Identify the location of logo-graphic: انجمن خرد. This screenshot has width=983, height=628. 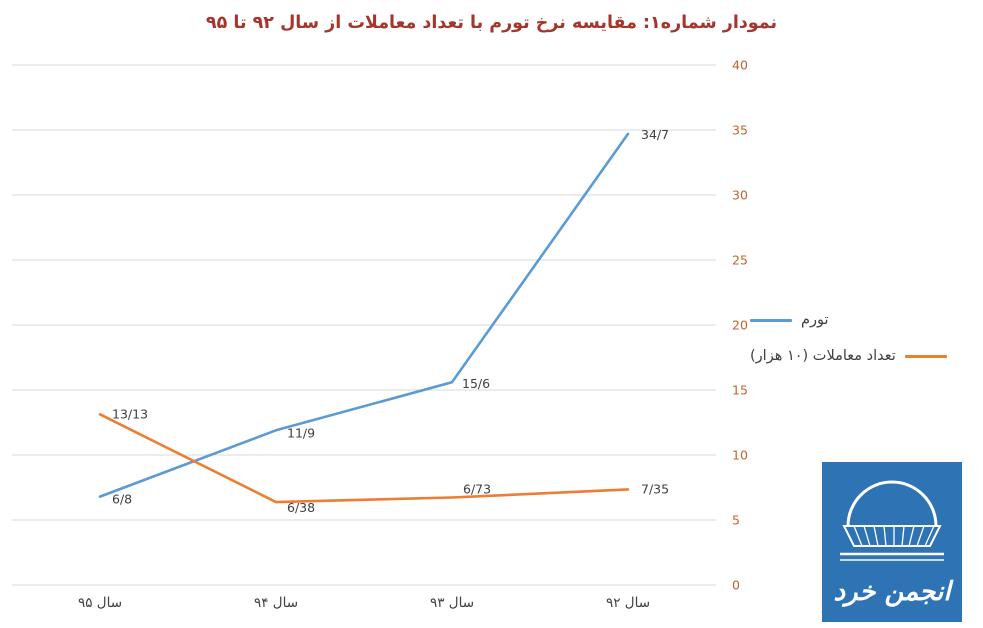
(892, 542).